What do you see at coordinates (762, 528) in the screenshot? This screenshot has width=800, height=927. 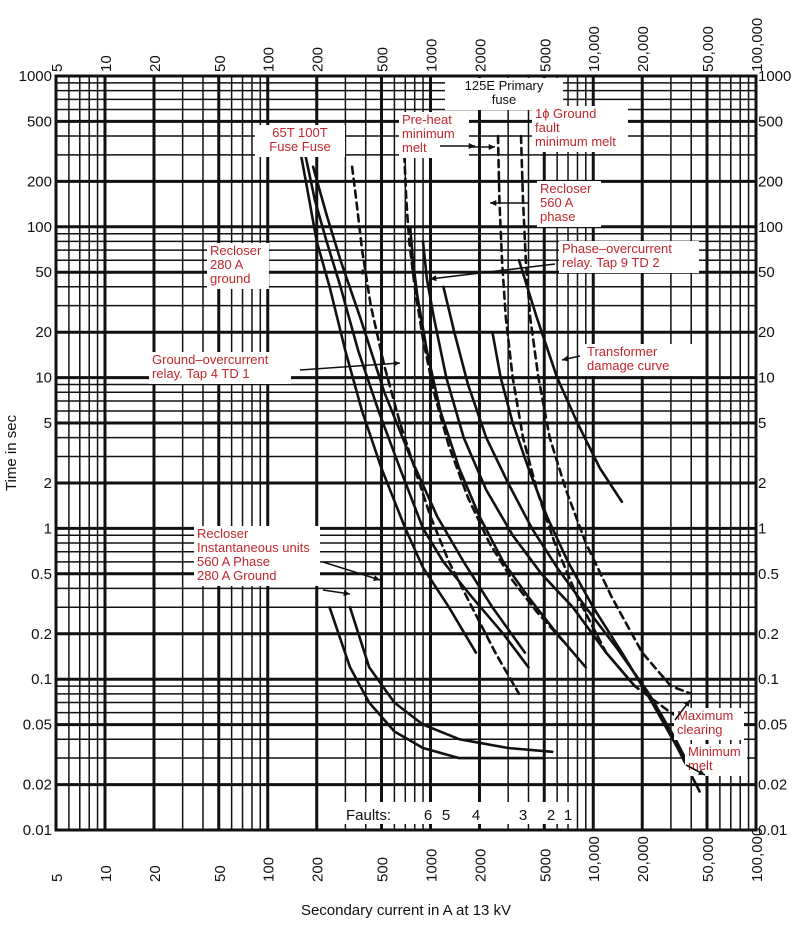 I see `y-tick-label-right: 1` at bounding box center [762, 528].